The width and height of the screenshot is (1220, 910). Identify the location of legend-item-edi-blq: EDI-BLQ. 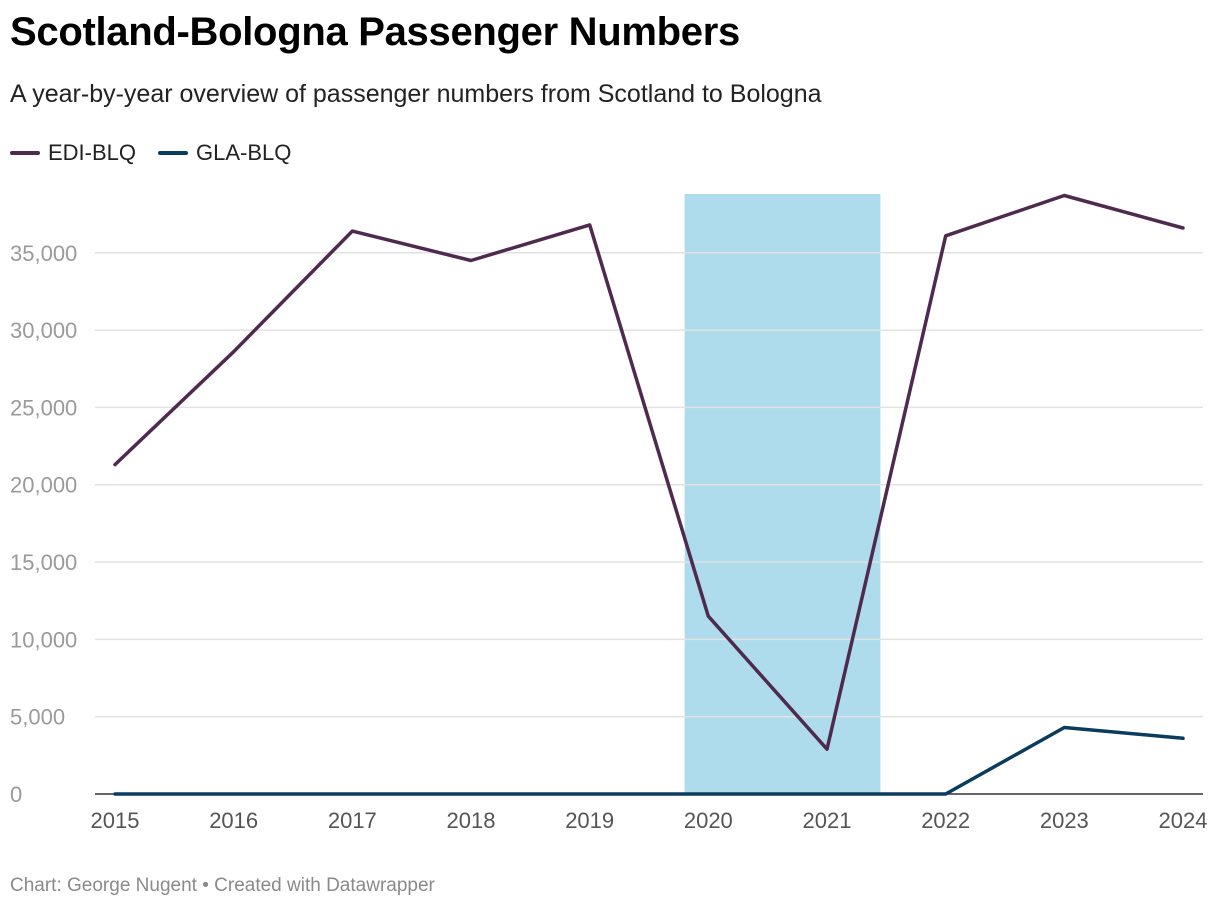
(73, 153).